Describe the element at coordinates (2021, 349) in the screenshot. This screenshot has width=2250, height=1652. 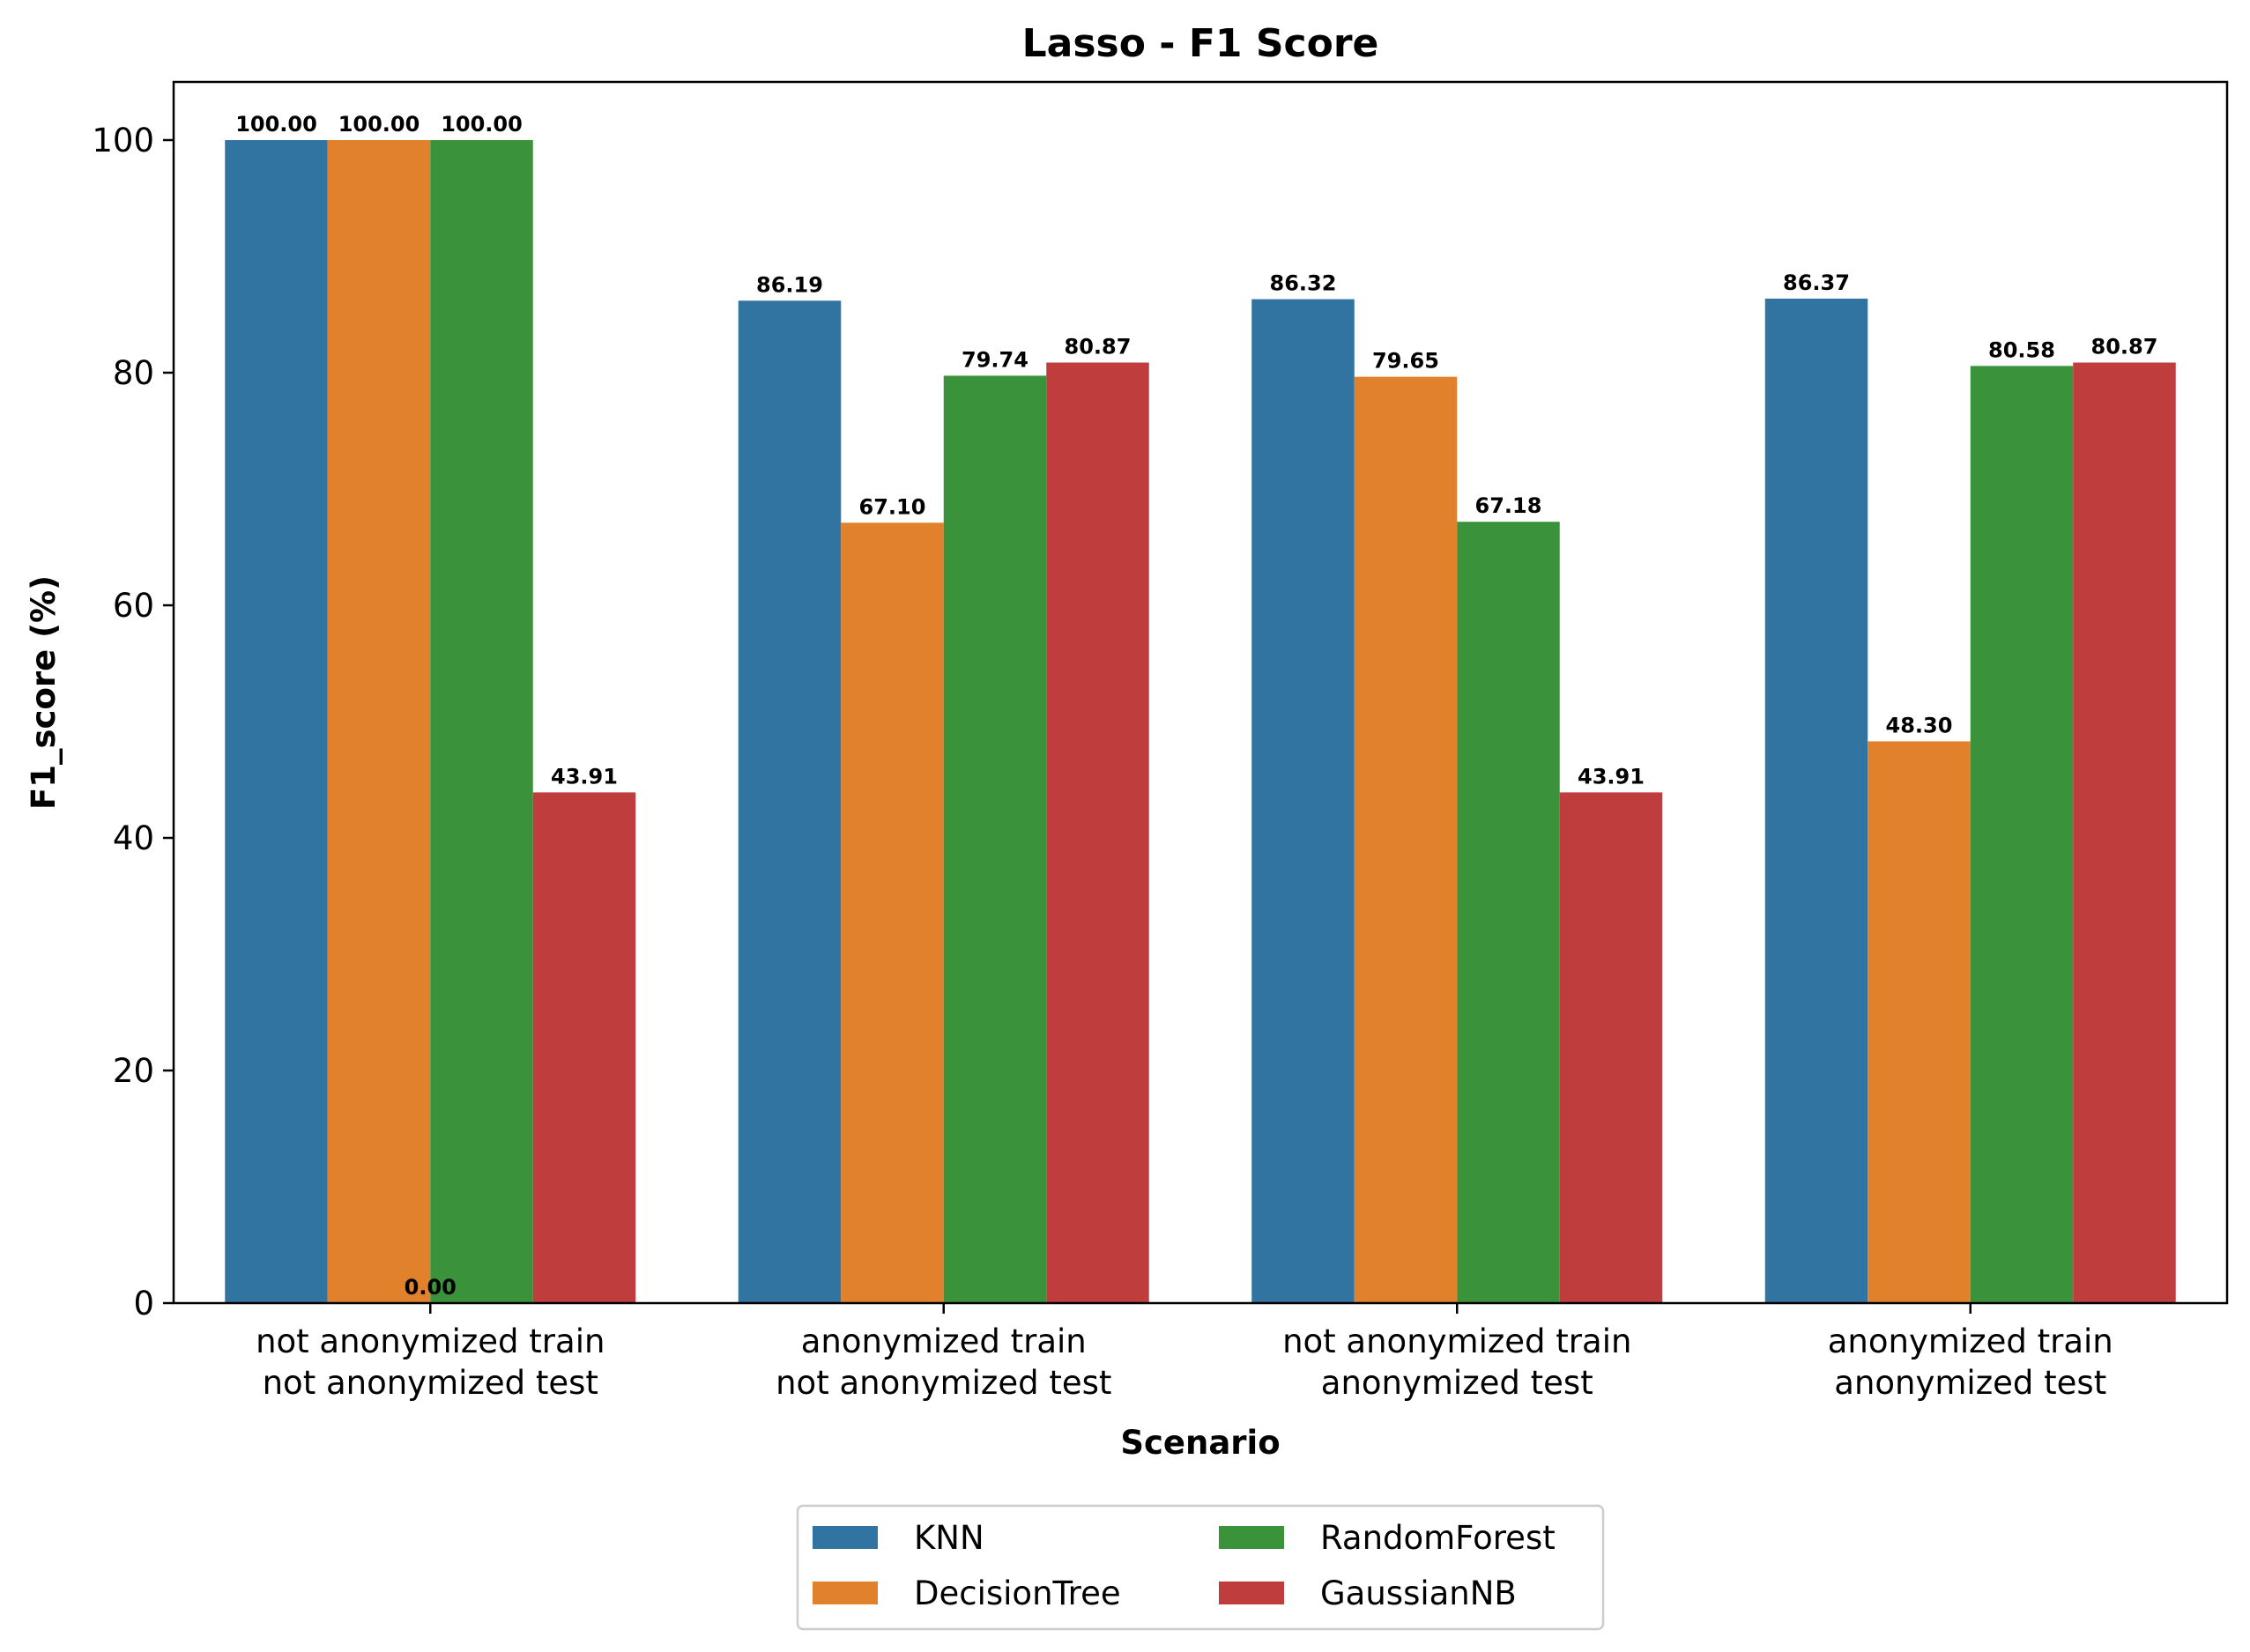
I see `bar-value-label: 80.58` at that location.